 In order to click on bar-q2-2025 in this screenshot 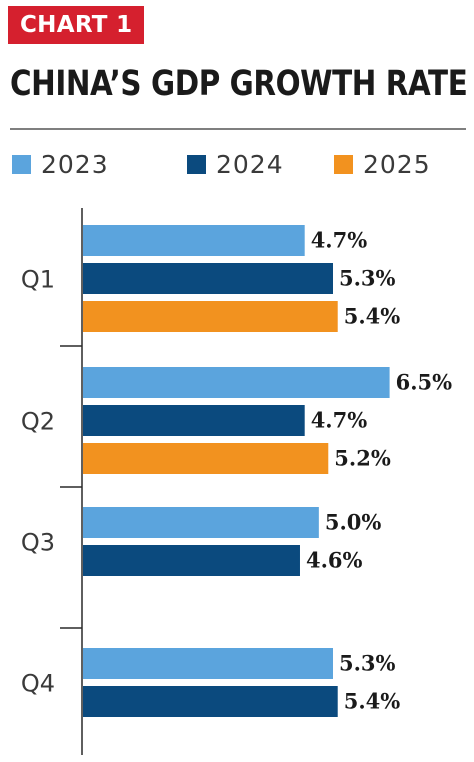, I will do `click(206, 458)`.